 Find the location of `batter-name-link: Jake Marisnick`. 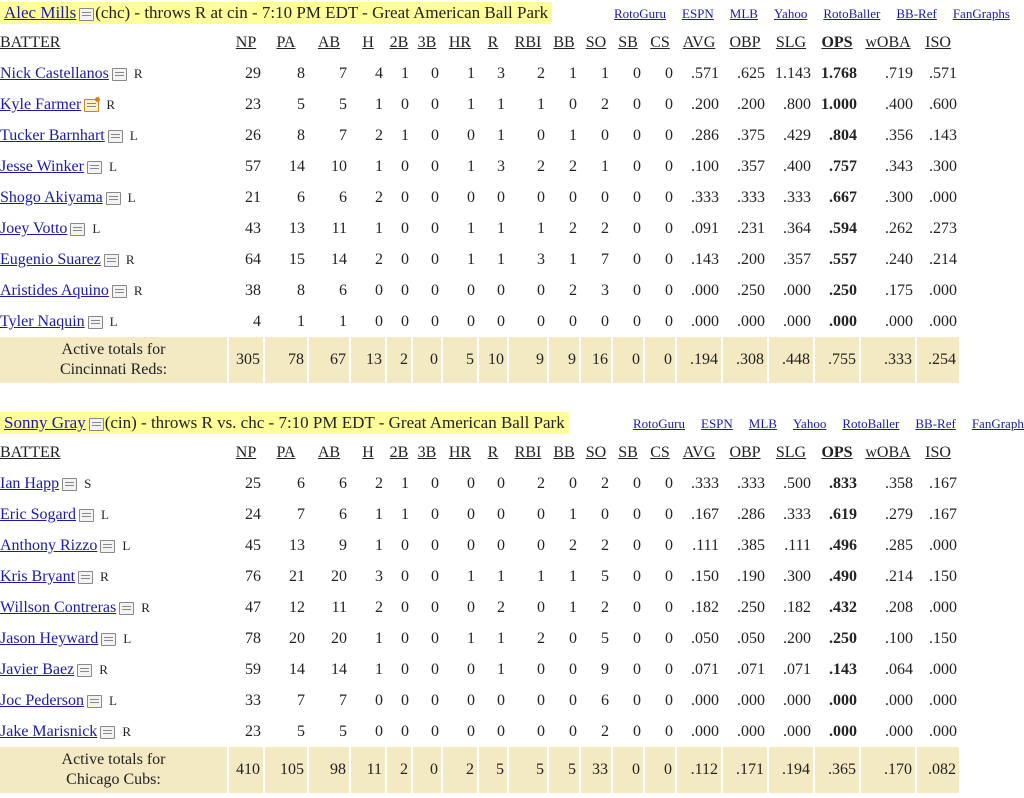

batter-name-link: Jake Marisnick is located at coordinates (49, 731).